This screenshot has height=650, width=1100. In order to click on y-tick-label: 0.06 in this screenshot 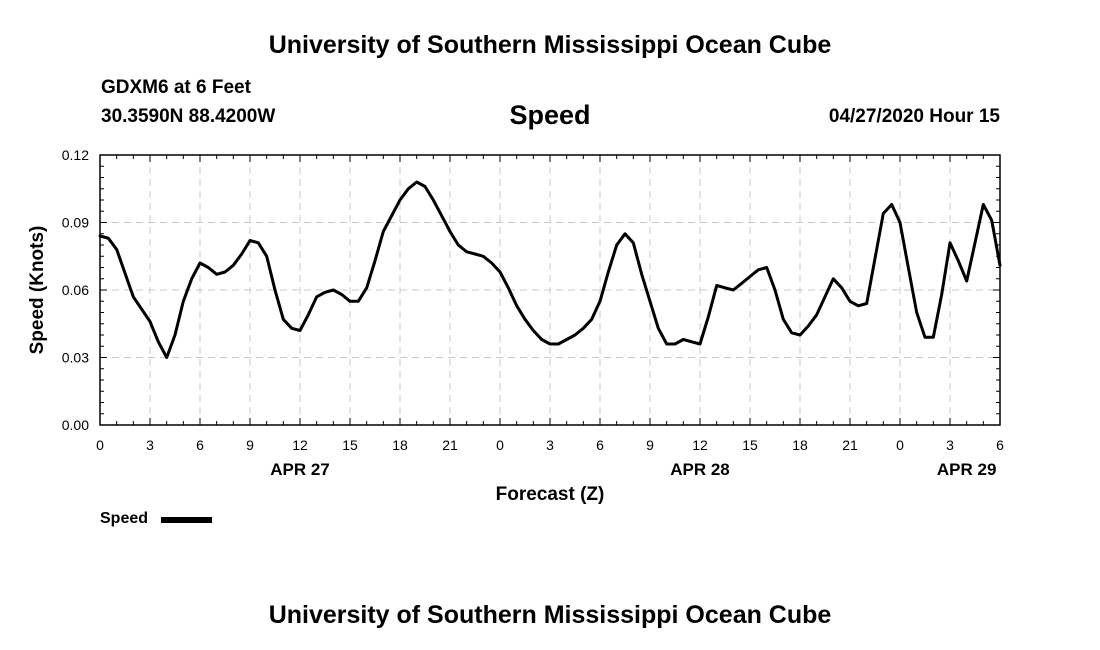, I will do `click(75, 290)`.